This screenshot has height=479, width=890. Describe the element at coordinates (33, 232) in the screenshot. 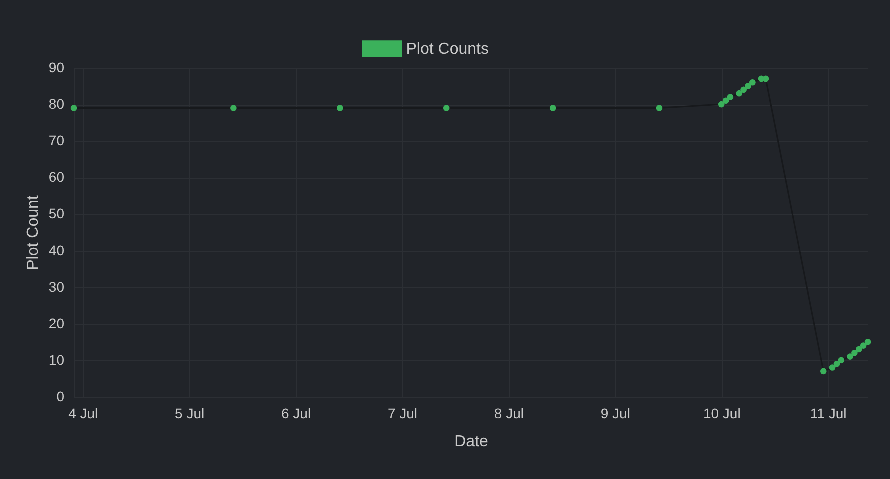

I see `y-axis-title: Plot Count` at that location.